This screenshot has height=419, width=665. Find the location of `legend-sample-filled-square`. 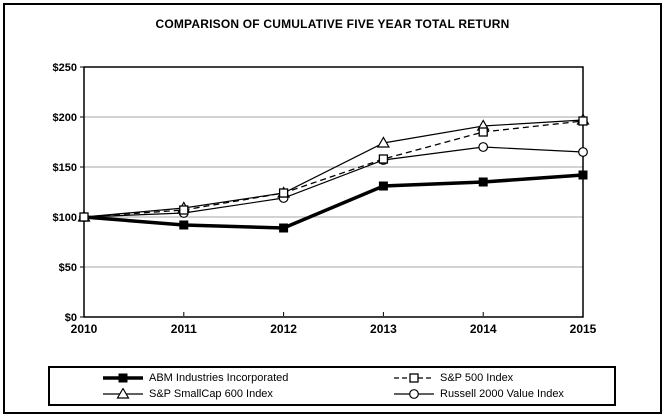

legend-sample-filled-square is located at coordinates (123, 378).